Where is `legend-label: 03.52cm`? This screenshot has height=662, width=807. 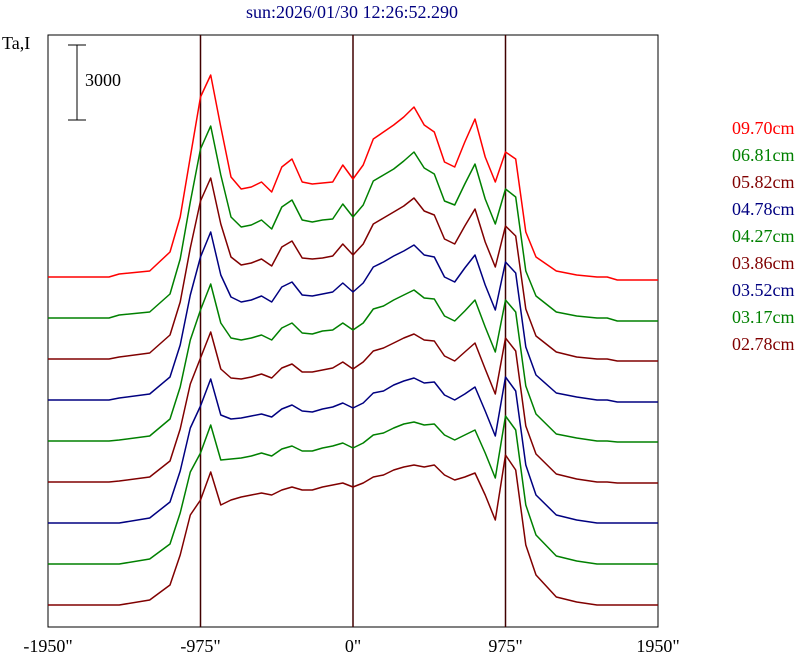
legend-label: 03.52cm is located at coordinates (763, 290).